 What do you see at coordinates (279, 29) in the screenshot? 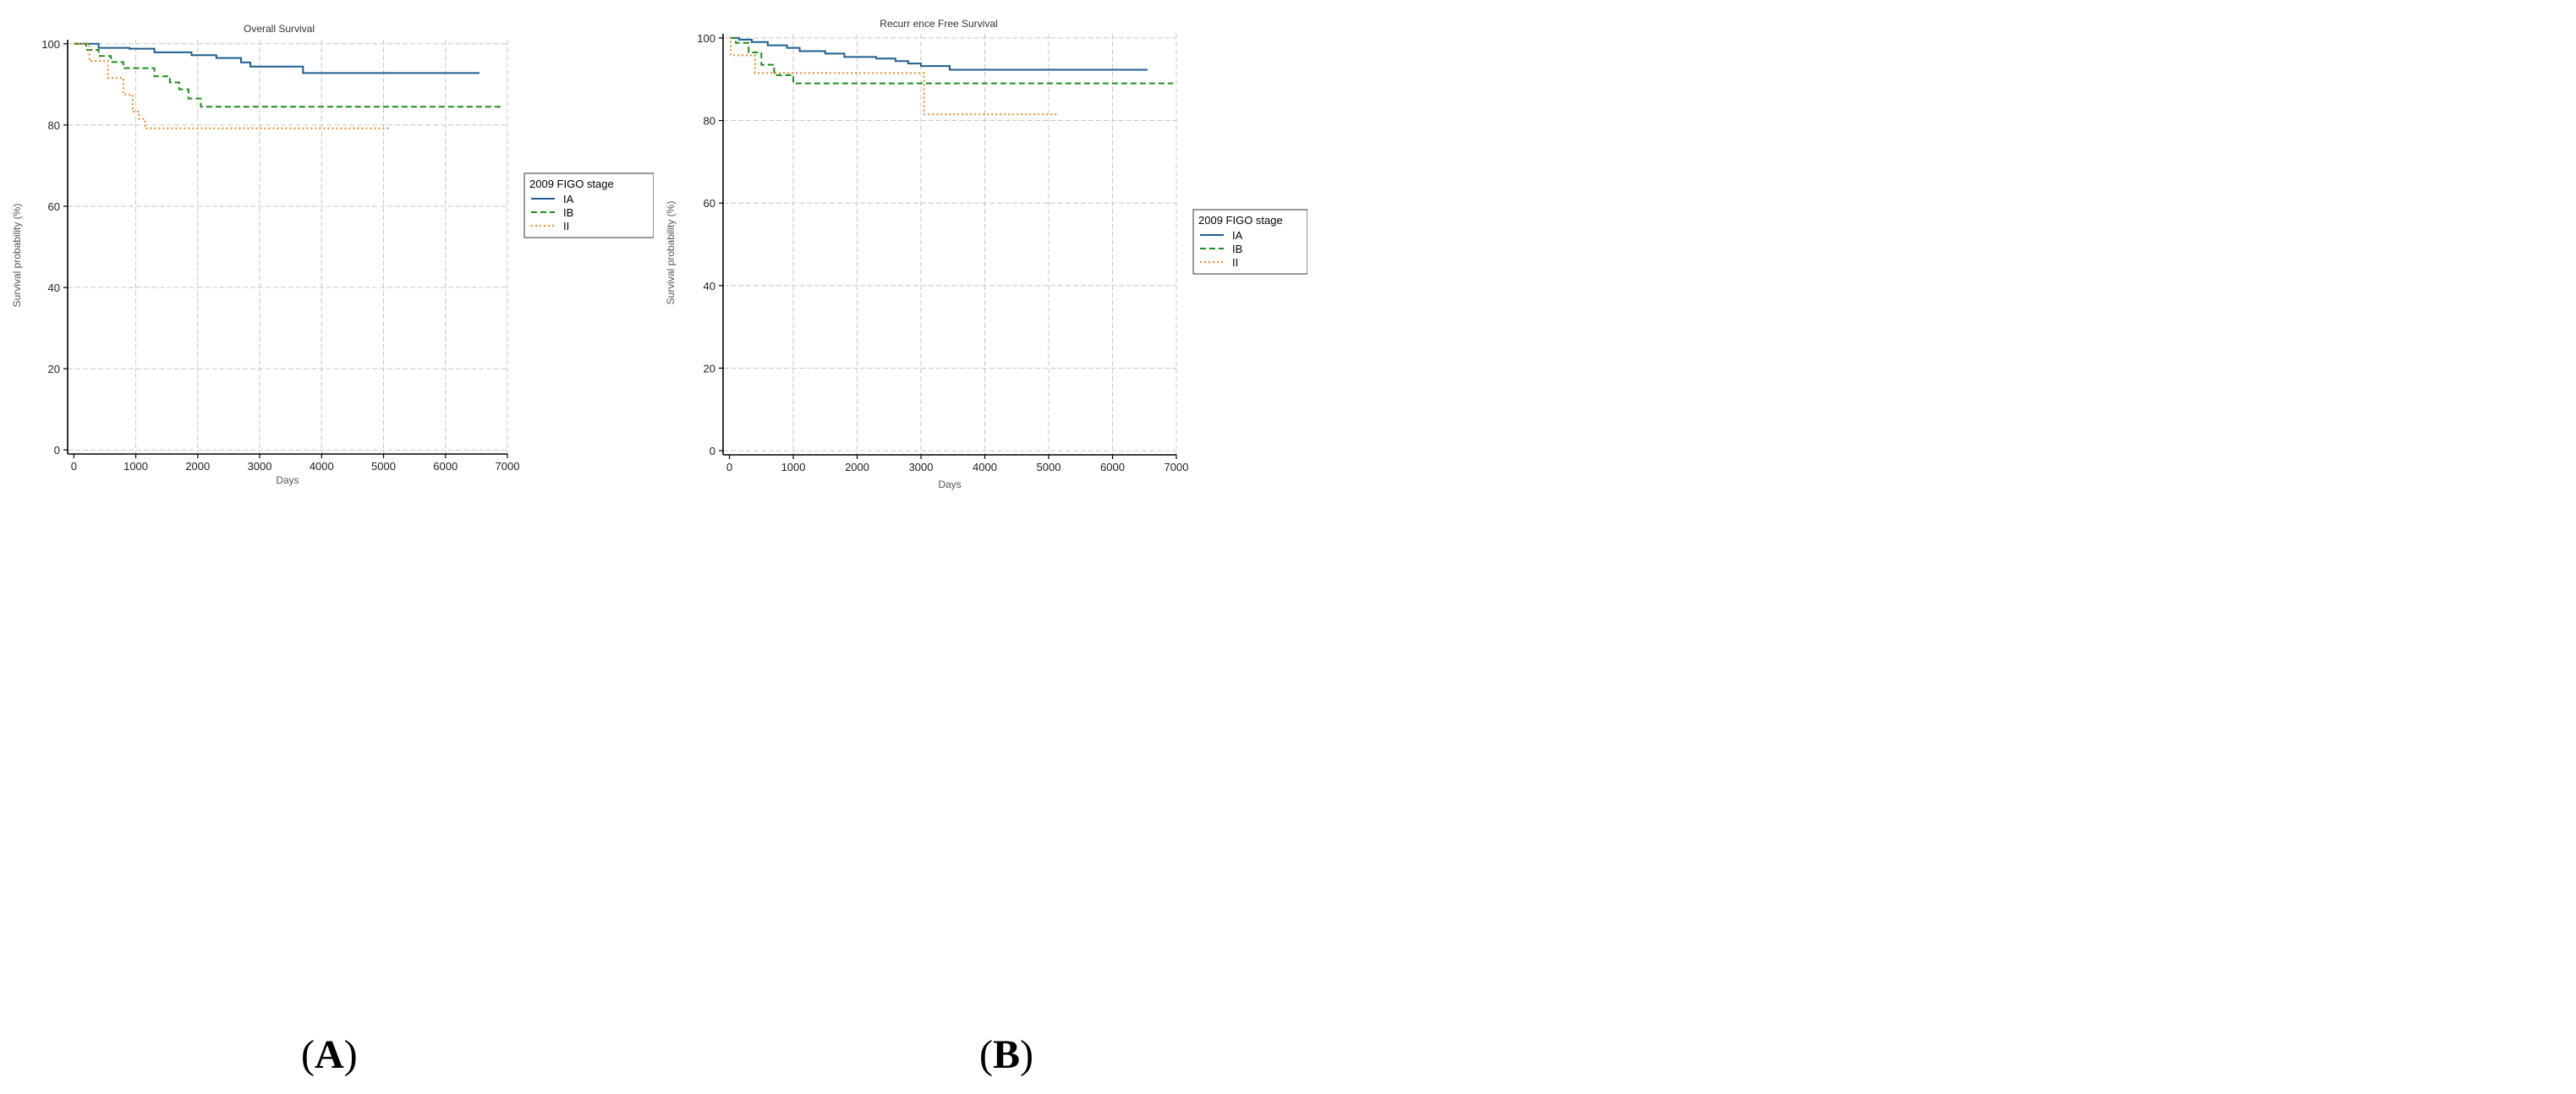
I see `chart-title: Overall Survival` at bounding box center [279, 29].